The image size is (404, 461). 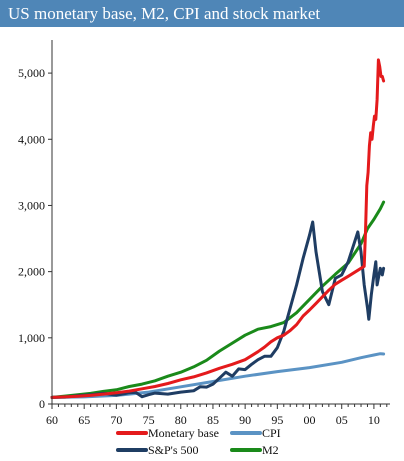 What do you see at coordinates (271, 433) in the screenshot?
I see `legend-label-cpi: CPI` at bounding box center [271, 433].